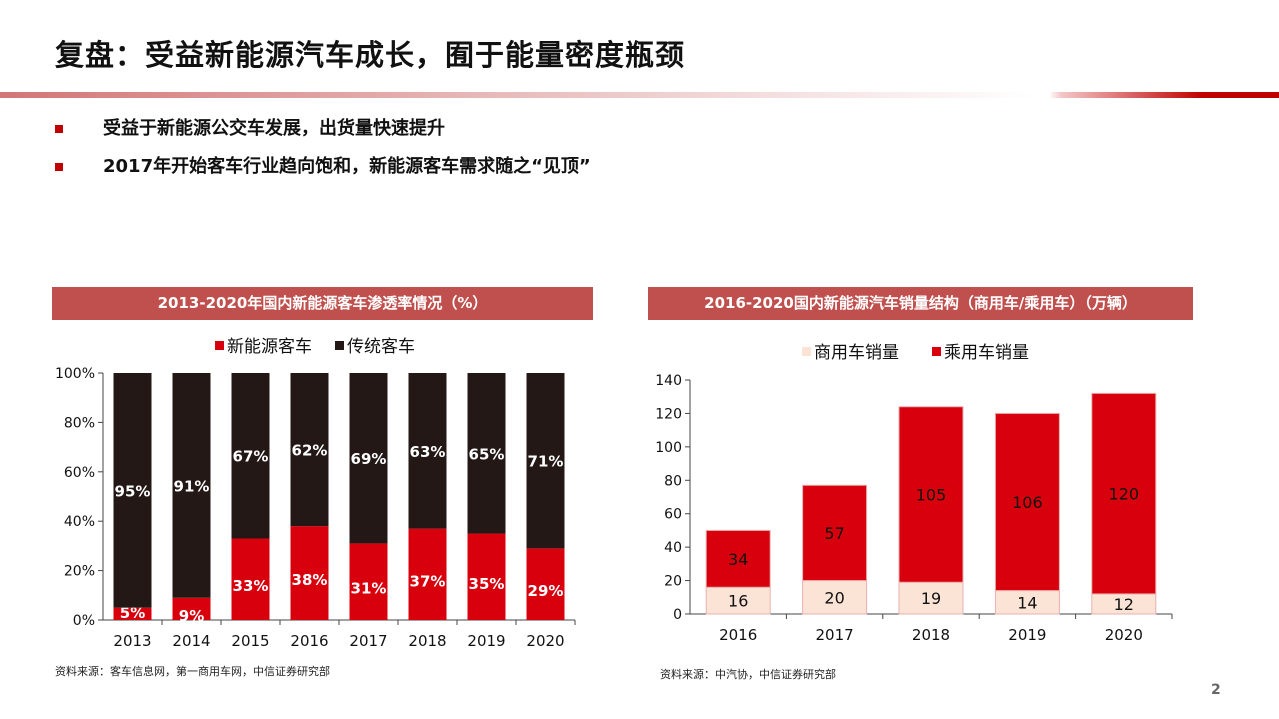 The image size is (1279, 719). What do you see at coordinates (322, 303) in the screenshot?
I see `chart1-title: 2013-2020年国内新能源客车渗透率情况（%）` at bounding box center [322, 303].